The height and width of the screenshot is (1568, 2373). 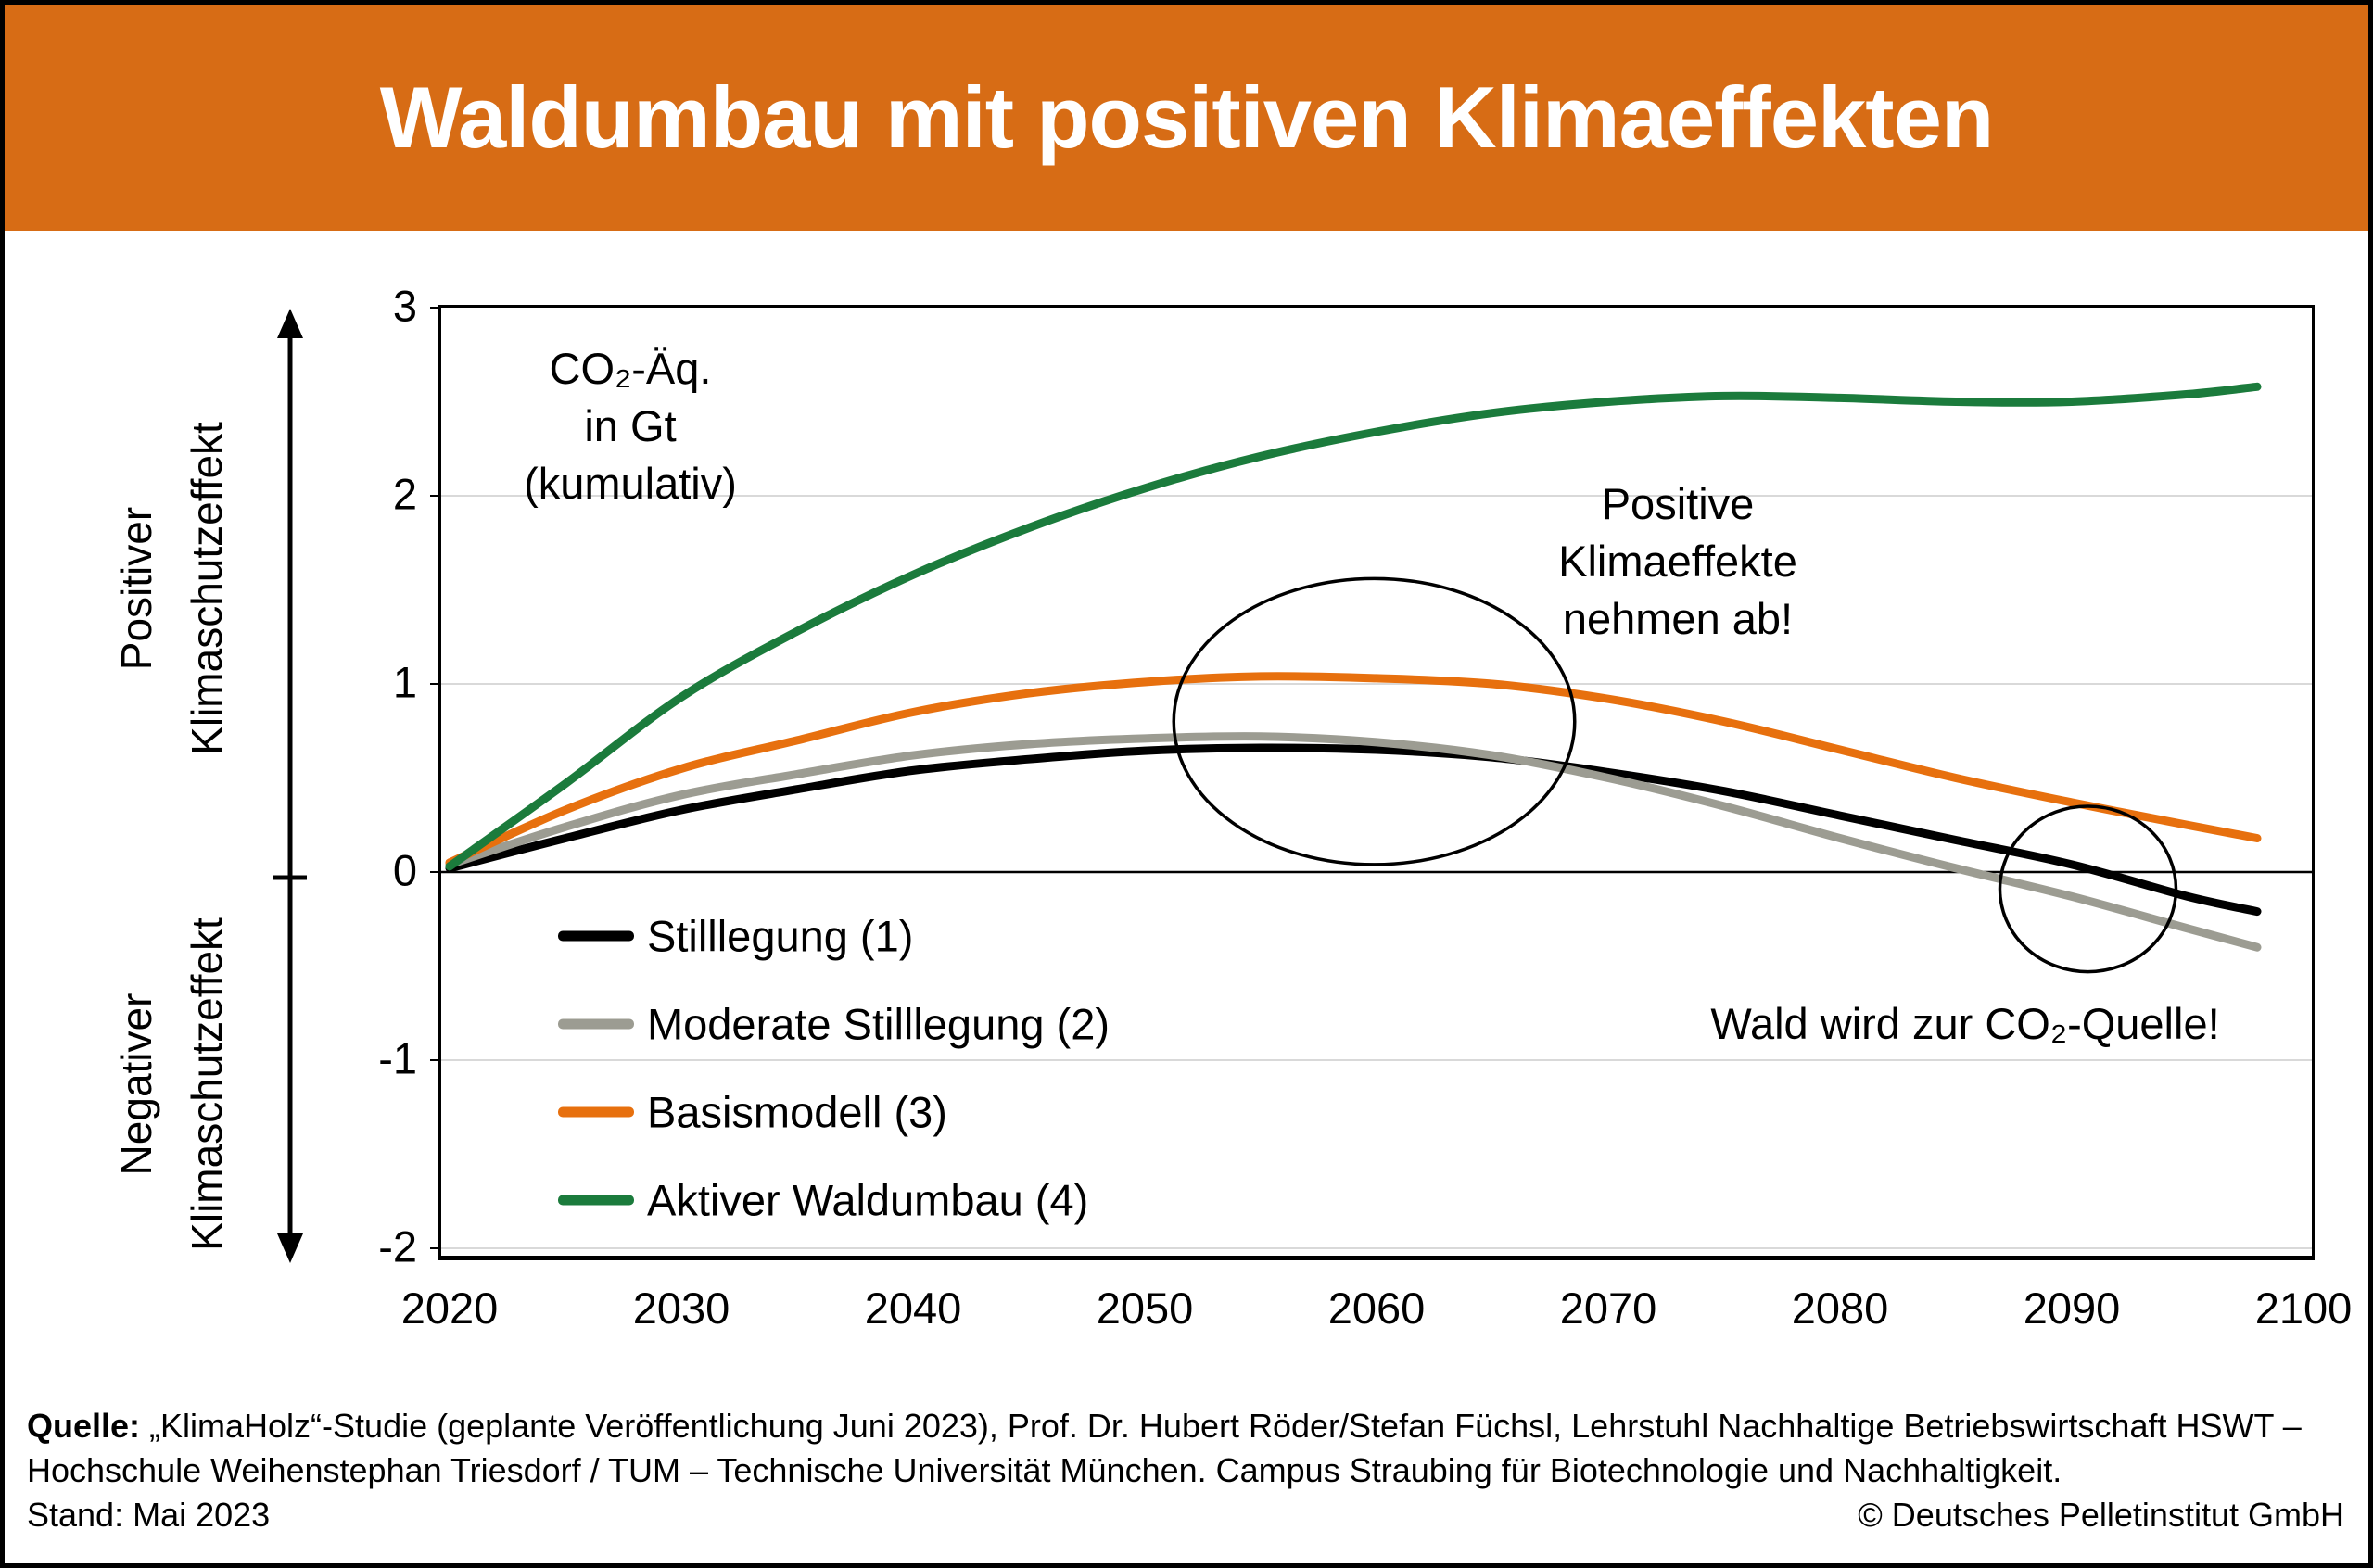 I want to click on series-line-moderate-stilllegung-2-, so click(x=1353, y=842).